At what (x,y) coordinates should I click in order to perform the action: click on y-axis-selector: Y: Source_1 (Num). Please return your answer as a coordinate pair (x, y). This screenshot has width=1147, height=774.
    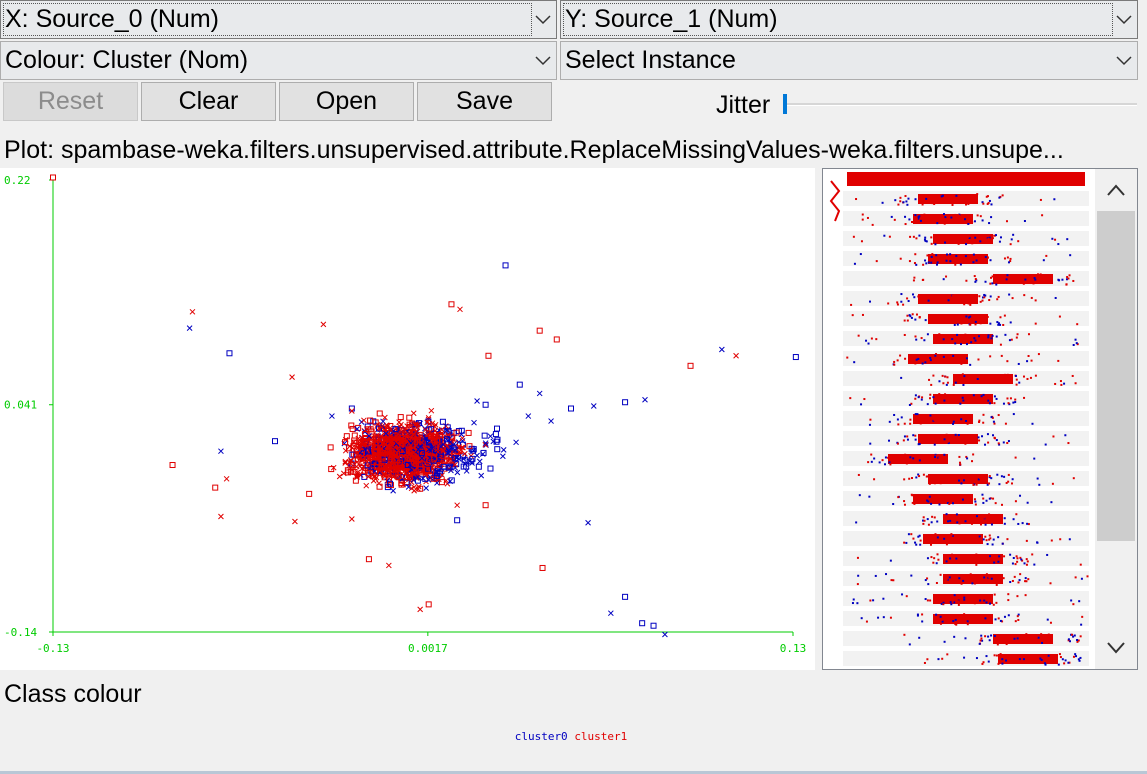
    Looking at the image, I should click on (849, 19).